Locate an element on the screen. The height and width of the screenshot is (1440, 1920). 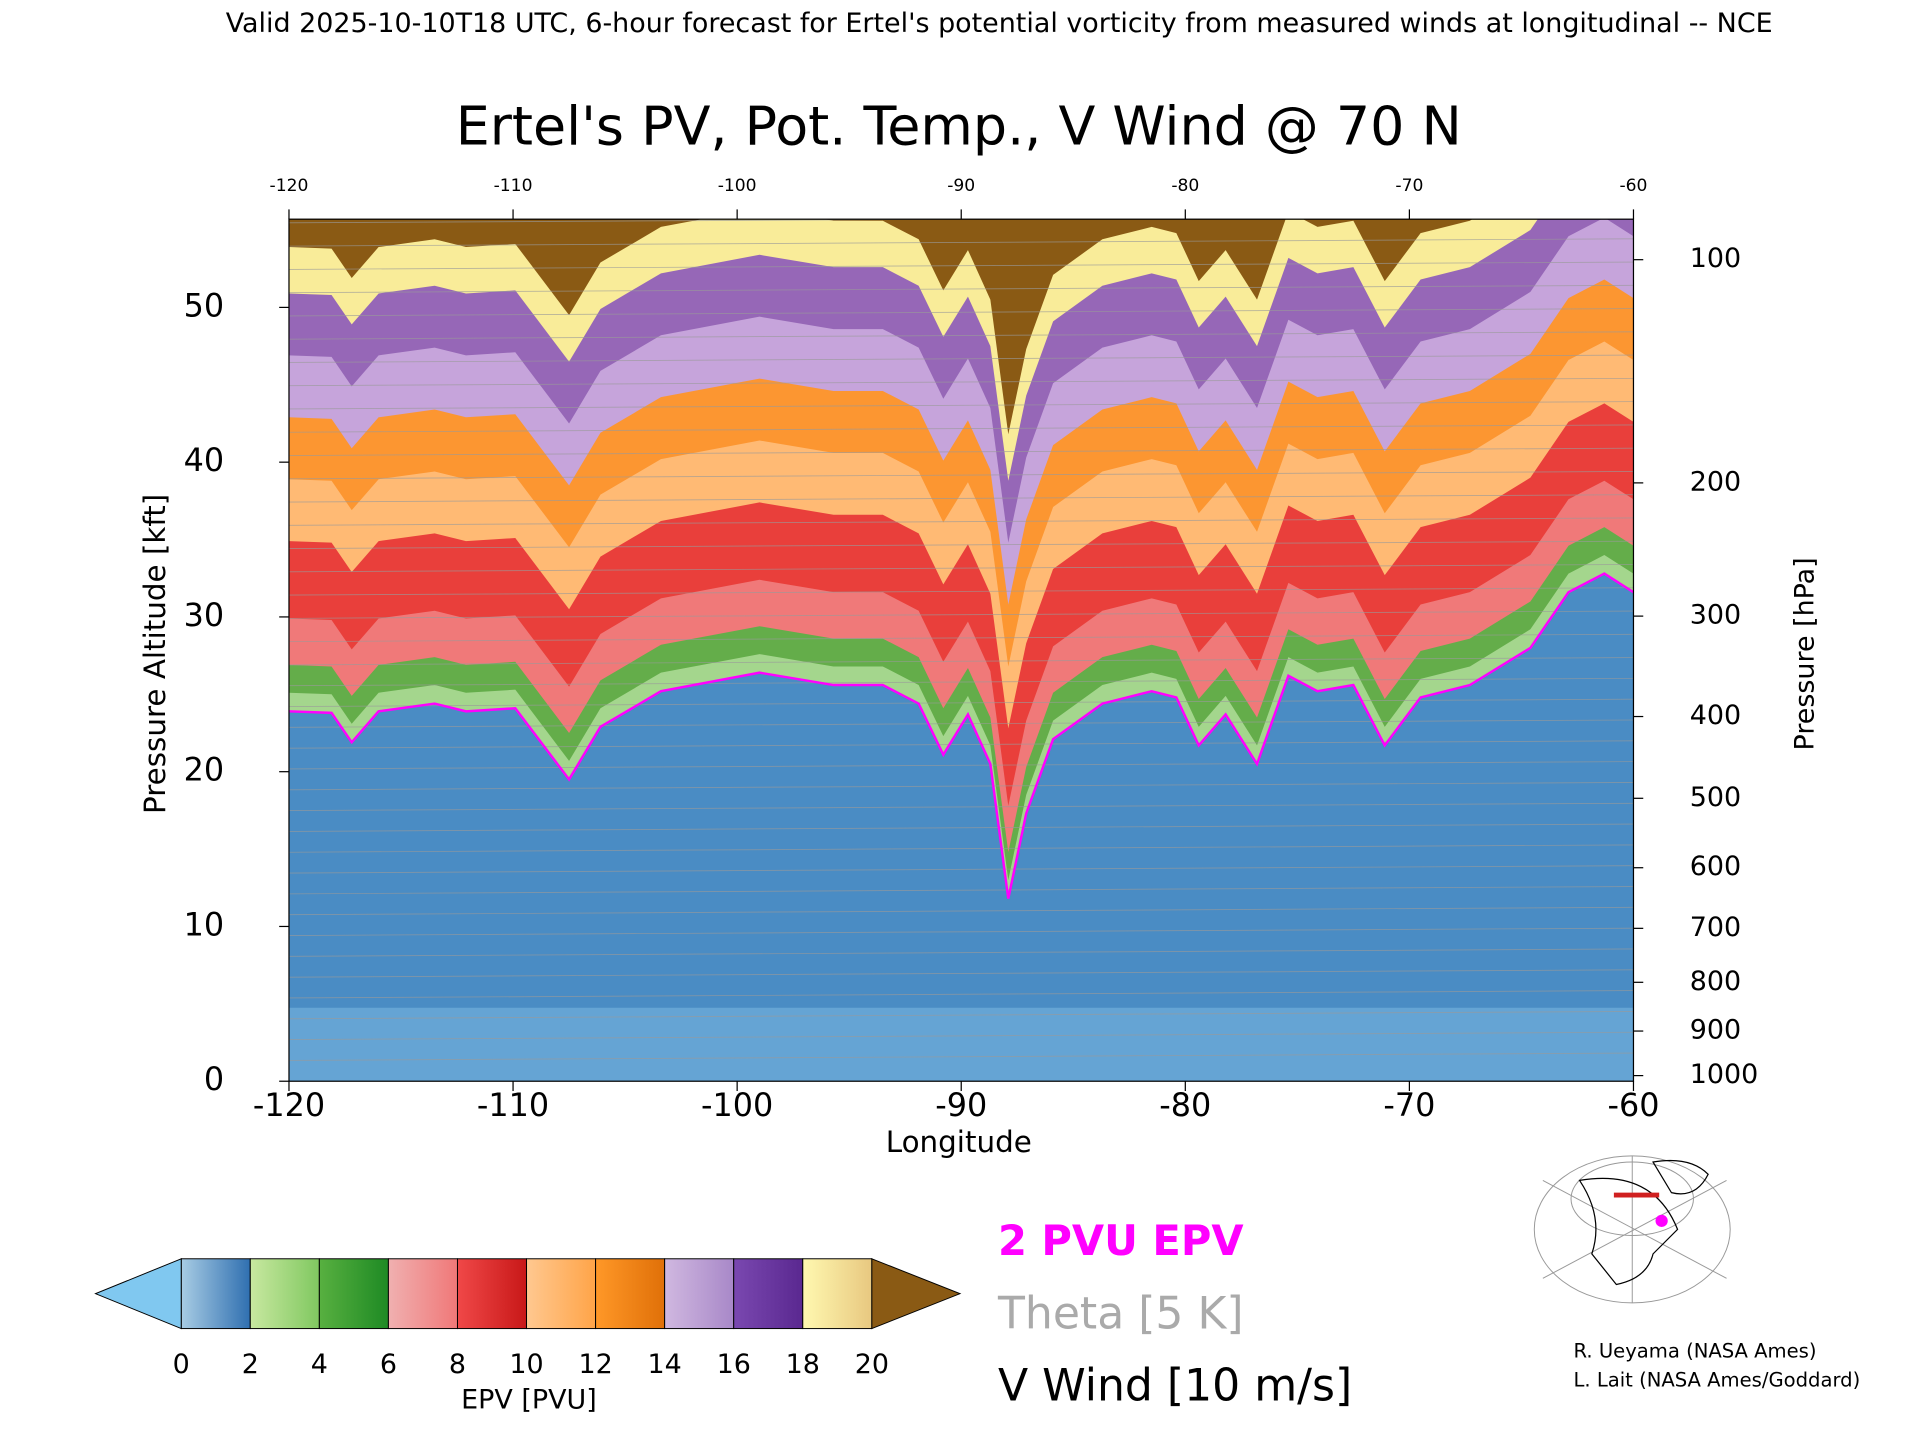
x-tick-label: -60 is located at coordinates (1633, 1105).